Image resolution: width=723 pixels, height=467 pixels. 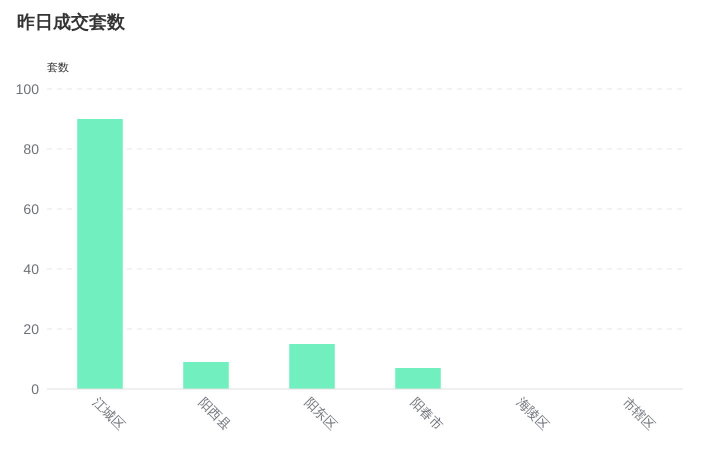 I want to click on y-tick-label: 60, so click(x=31, y=209).